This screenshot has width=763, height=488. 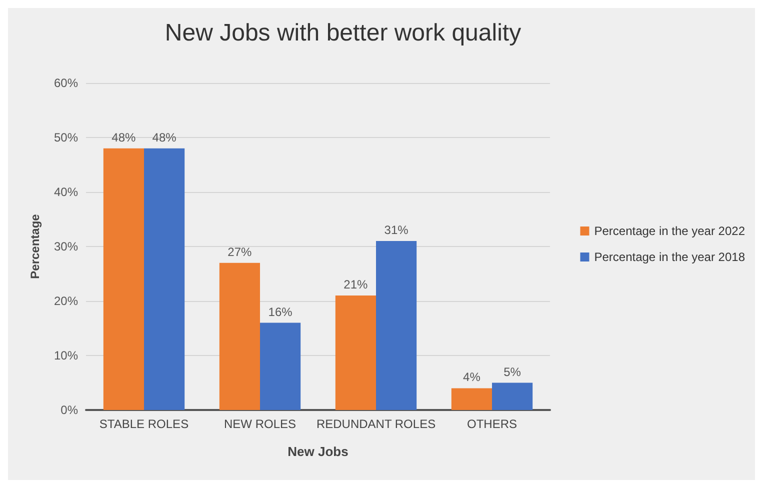 What do you see at coordinates (280, 311) in the screenshot?
I see `data-label: 16%` at bounding box center [280, 311].